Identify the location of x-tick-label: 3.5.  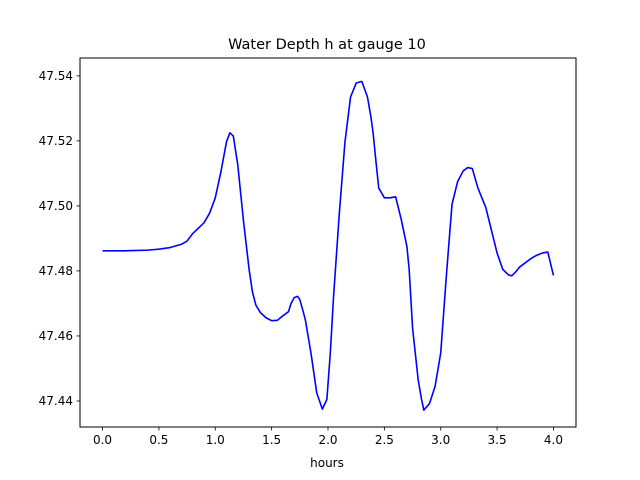
(497, 440).